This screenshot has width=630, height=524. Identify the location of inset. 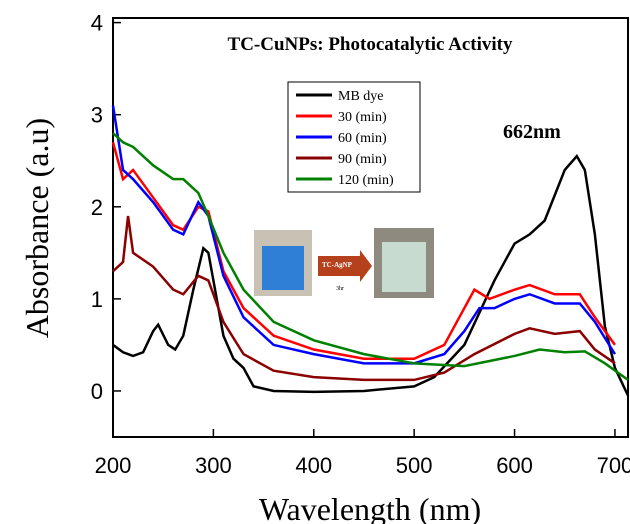
(344, 263).